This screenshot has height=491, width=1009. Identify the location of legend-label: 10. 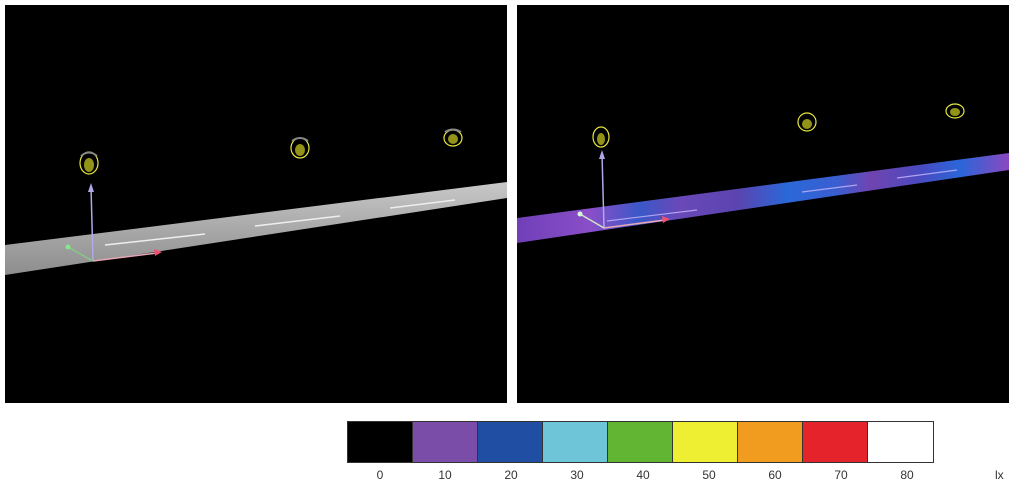
(445, 475).